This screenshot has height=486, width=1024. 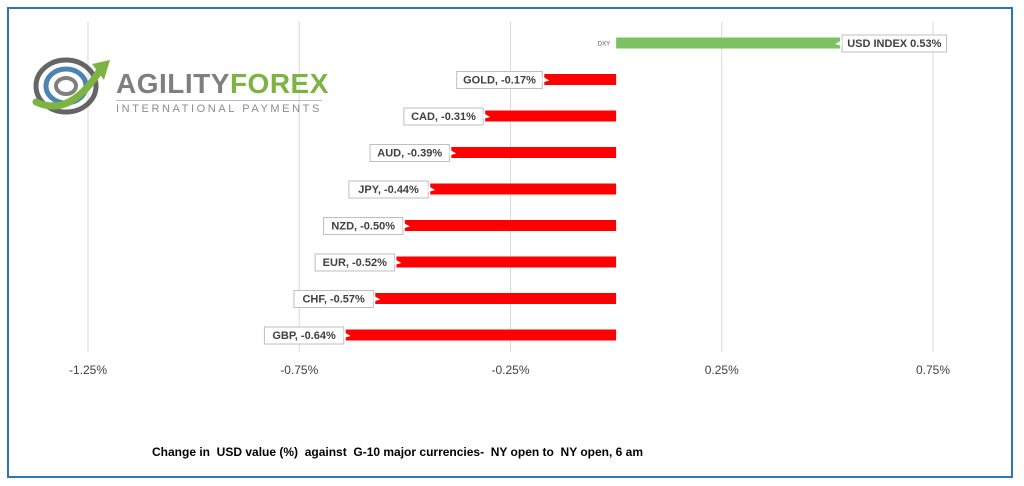 I want to click on x-tick-label: 0.25%, so click(x=722, y=370).